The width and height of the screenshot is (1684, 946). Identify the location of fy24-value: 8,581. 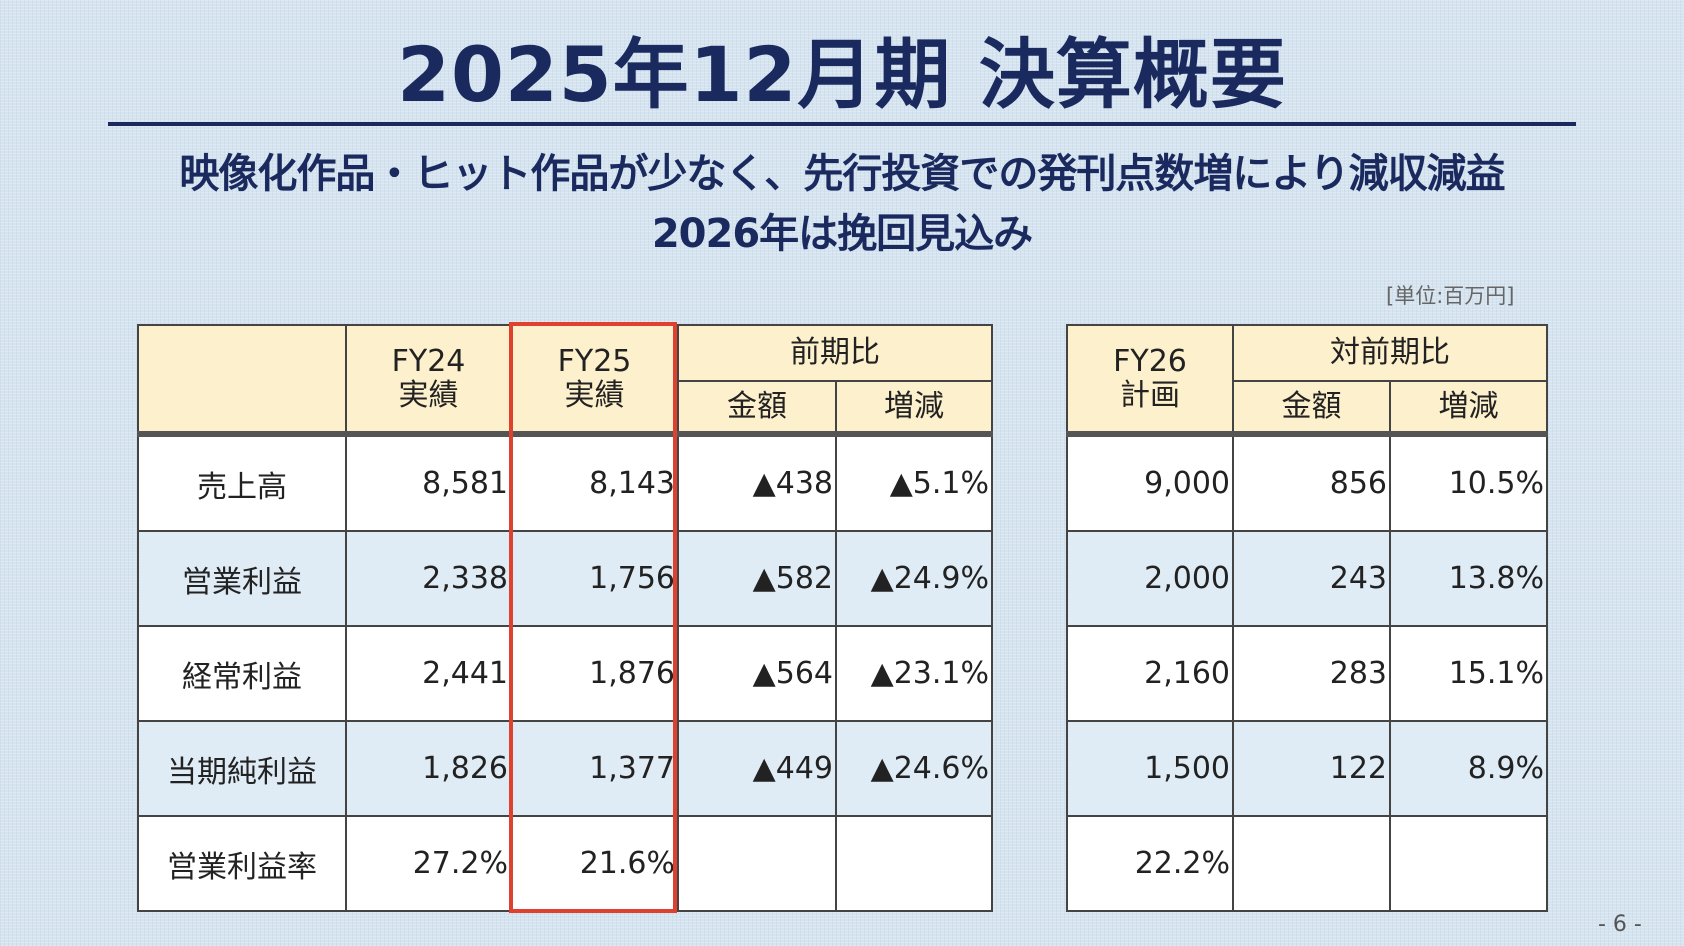
(428, 482).